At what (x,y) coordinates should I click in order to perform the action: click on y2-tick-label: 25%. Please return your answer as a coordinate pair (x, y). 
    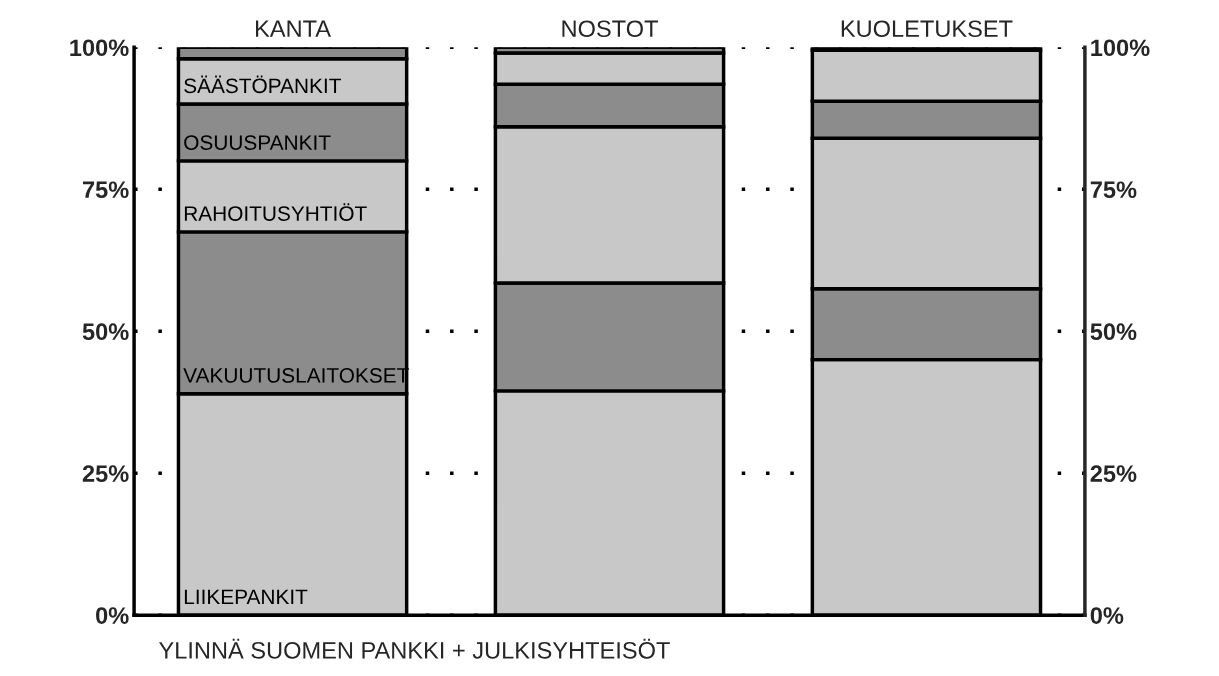
    Looking at the image, I should click on (1113, 473).